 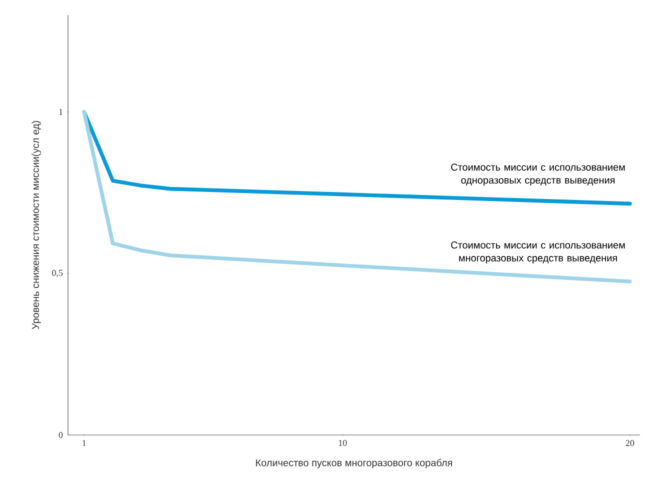 I want to click on y-tick-label: 1, so click(x=60, y=111).